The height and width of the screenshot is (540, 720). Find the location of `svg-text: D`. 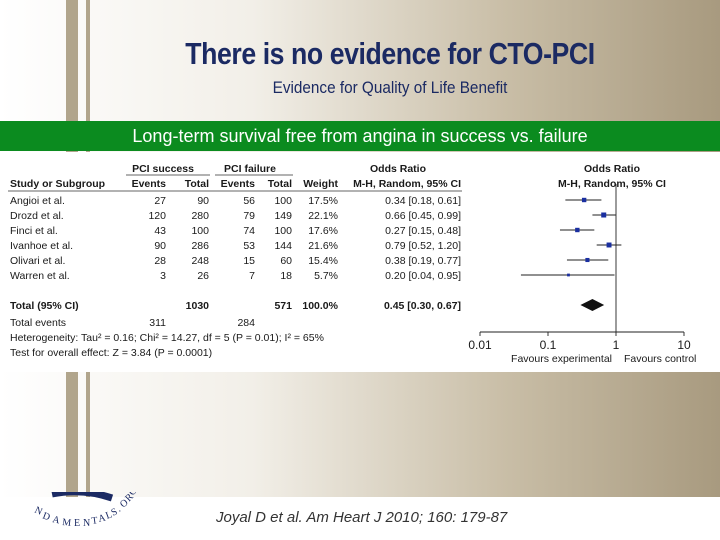

svg-text: D is located at coordinates (46, 516).